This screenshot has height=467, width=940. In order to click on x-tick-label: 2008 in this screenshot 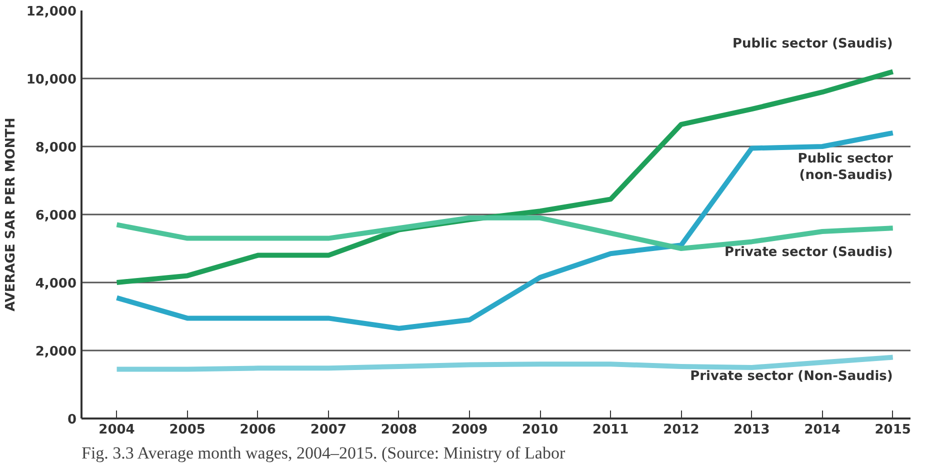, I will do `click(399, 430)`.